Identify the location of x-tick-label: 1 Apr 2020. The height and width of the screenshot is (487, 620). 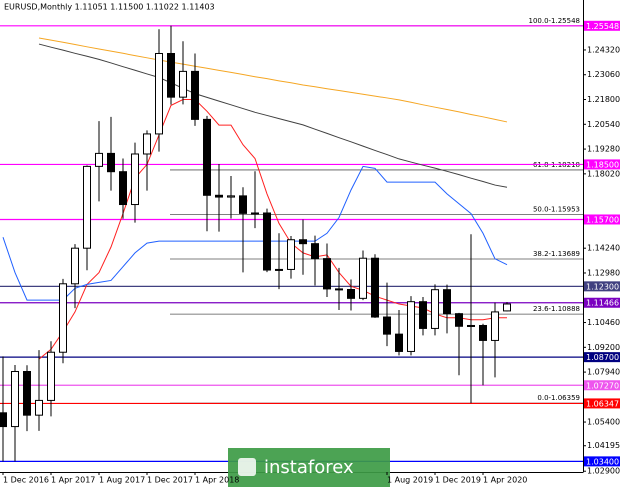
(505, 480).